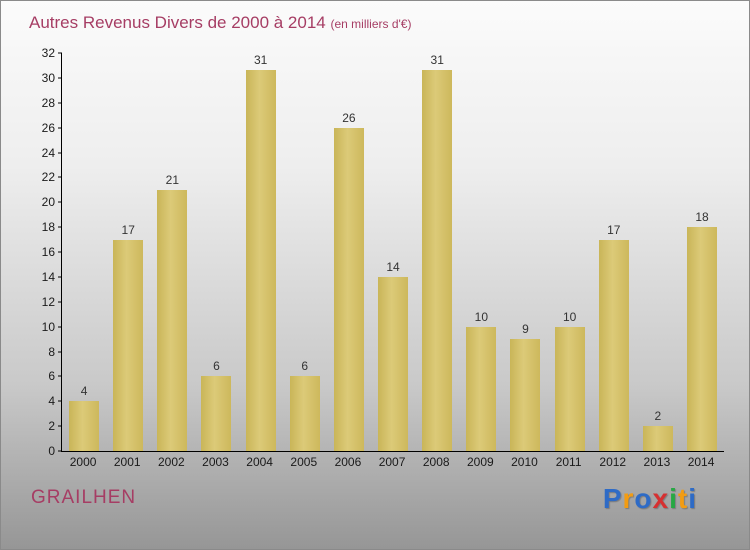 This screenshot has width=750, height=550. I want to click on bar-column: 9, so click(525, 252).